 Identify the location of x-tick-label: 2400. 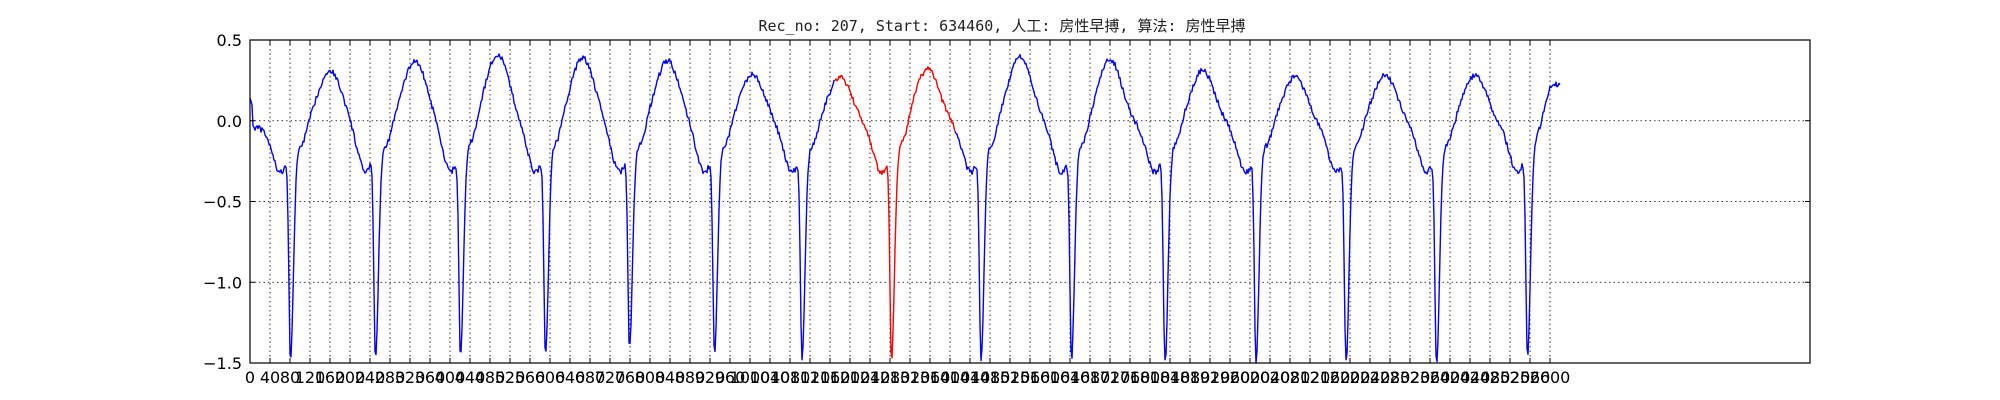
(1450, 377).